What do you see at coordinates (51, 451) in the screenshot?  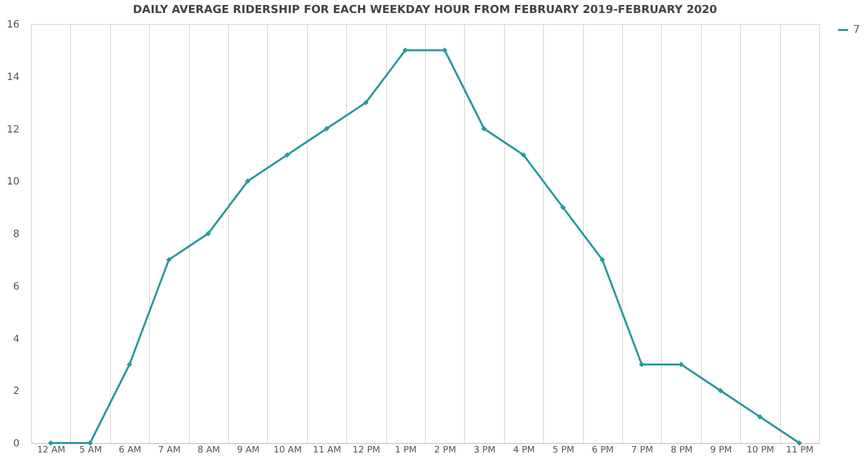 I see `x-tick-label: 12 AM` at bounding box center [51, 451].